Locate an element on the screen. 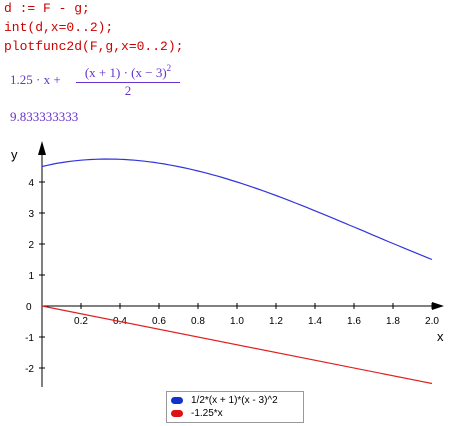 The width and height of the screenshot is (462, 426). y-tick-label: 4 is located at coordinates (31, 183).